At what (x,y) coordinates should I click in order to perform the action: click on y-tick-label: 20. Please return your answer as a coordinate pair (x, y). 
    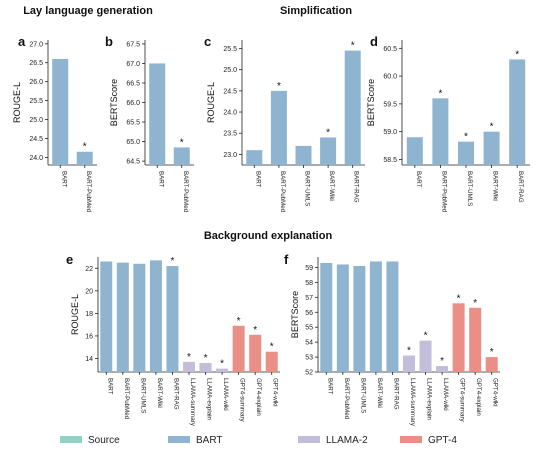
    Looking at the image, I should click on (89, 291).